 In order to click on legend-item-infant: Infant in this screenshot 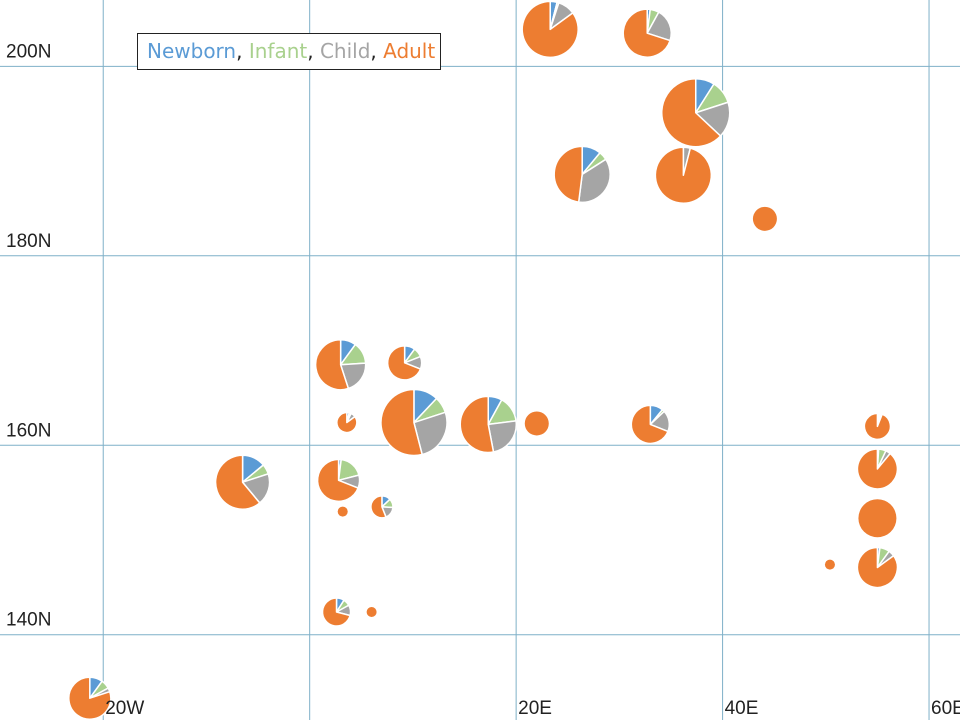, I will do `click(278, 51)`.